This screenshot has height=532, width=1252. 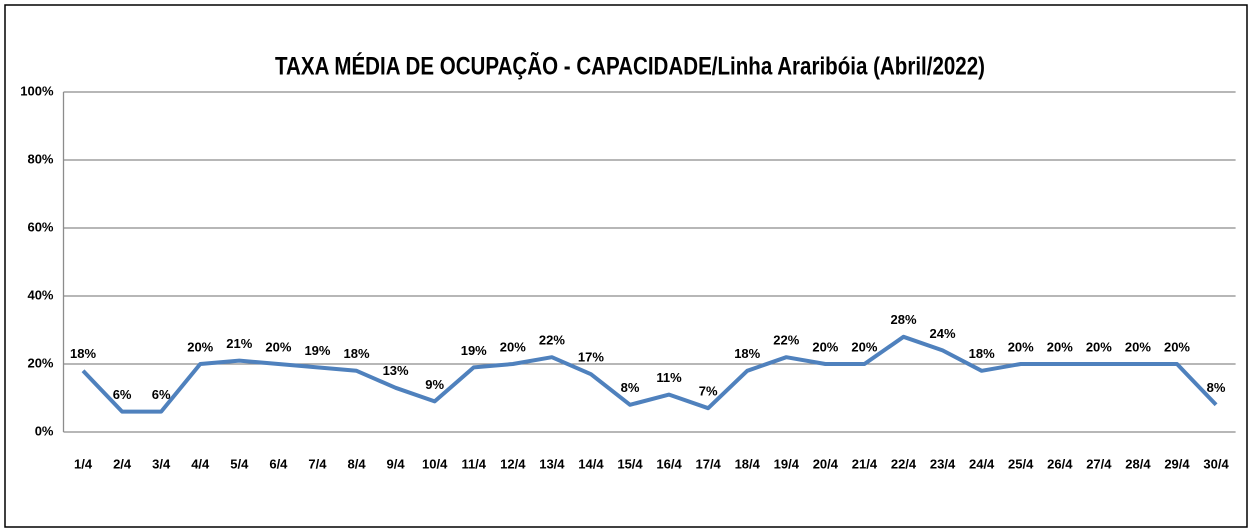 I want to click on y-tick-label: 20%, so click(x=40, y=362).